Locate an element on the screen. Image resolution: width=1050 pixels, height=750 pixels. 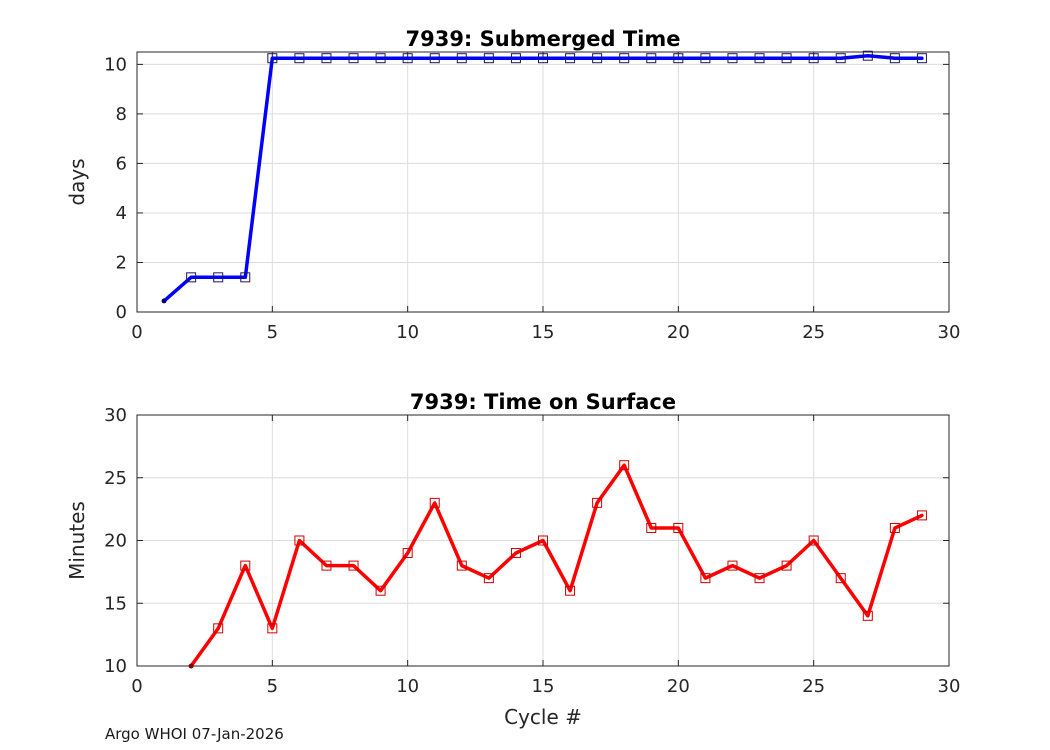
y-tick-label: 4 is located at coordinates (121, 213).